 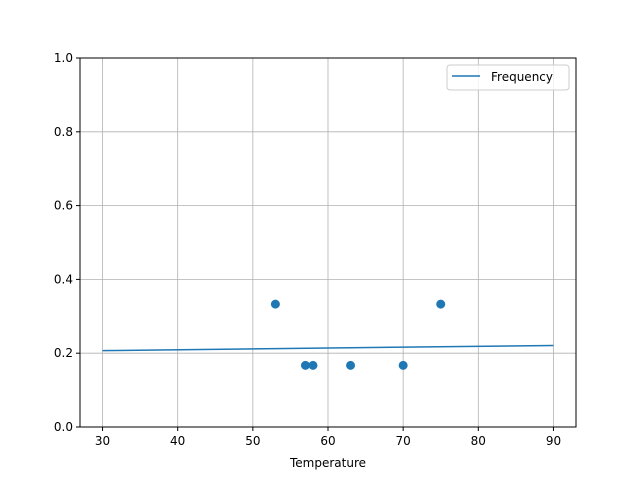 What do you see at coordinates (553, 441) in the screenshot?
I see `x-tick-label: 90` at bounding box center [553, 441].